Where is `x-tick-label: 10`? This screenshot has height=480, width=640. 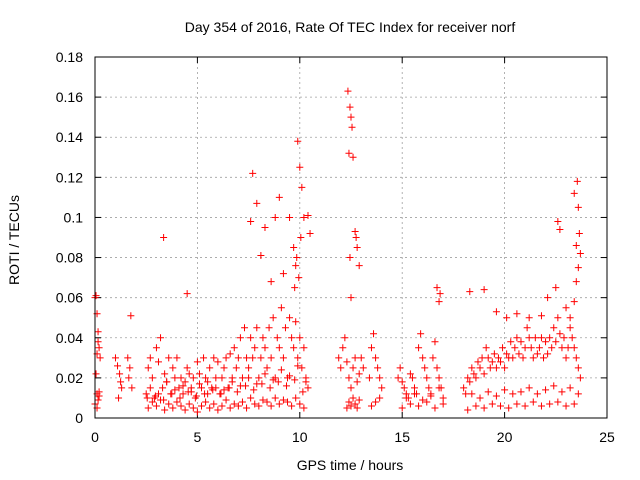 x-tick-label: 10 is located at coordinates (300, 437).